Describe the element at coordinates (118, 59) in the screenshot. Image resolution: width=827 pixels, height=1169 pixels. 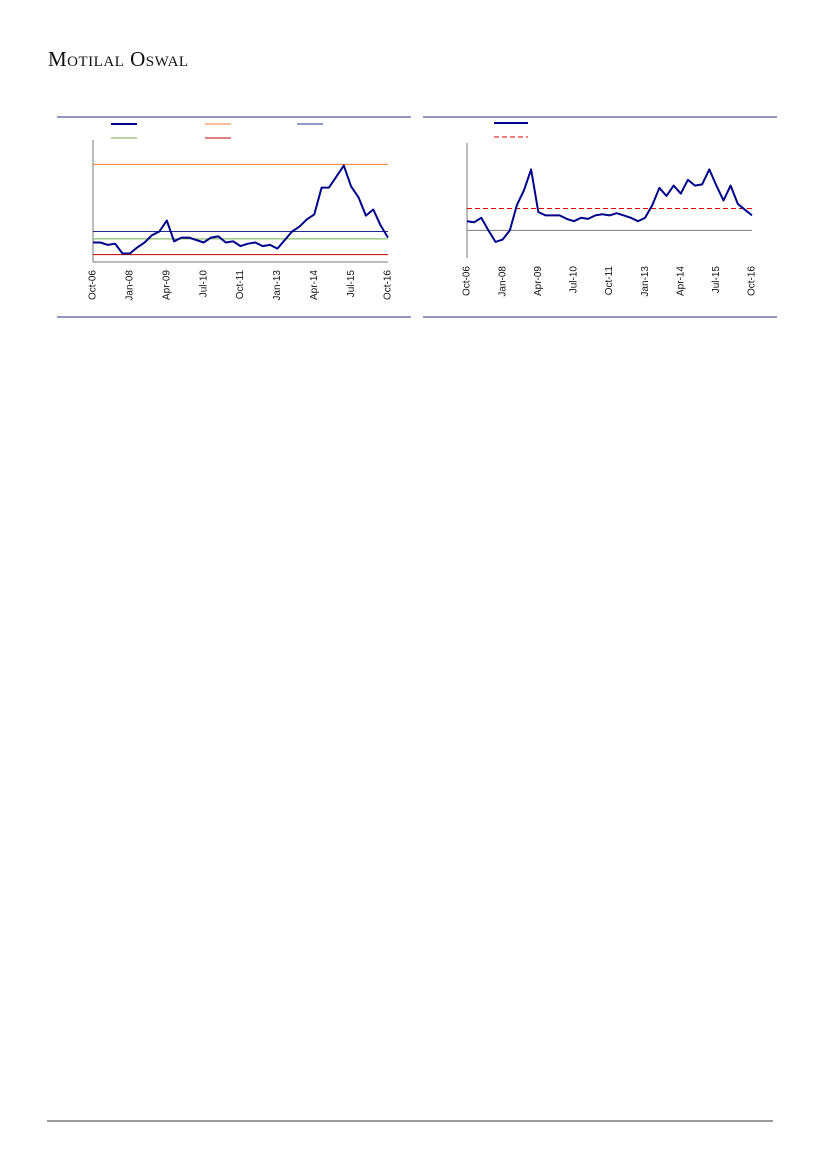
I see `brand: Motilal Oswal` at that location.